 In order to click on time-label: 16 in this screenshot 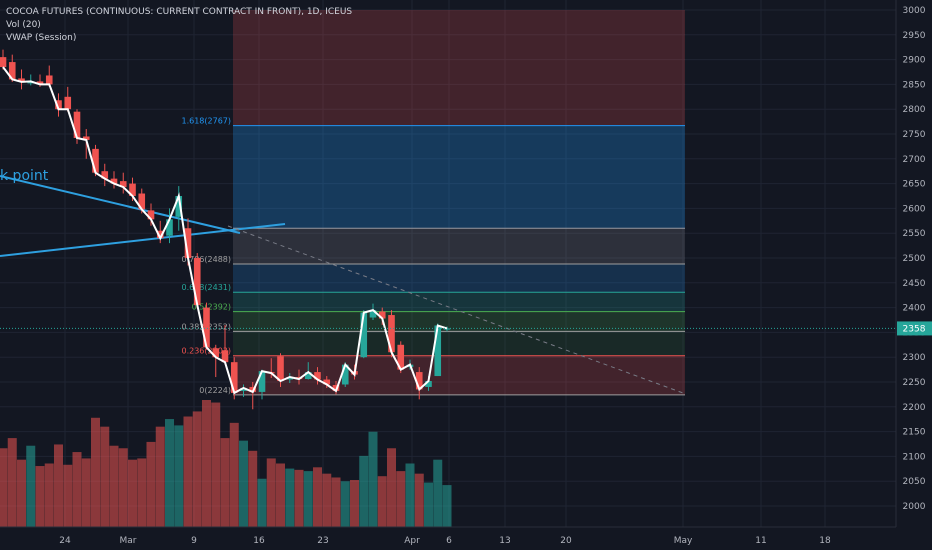, I will do `click(259, 541)`.